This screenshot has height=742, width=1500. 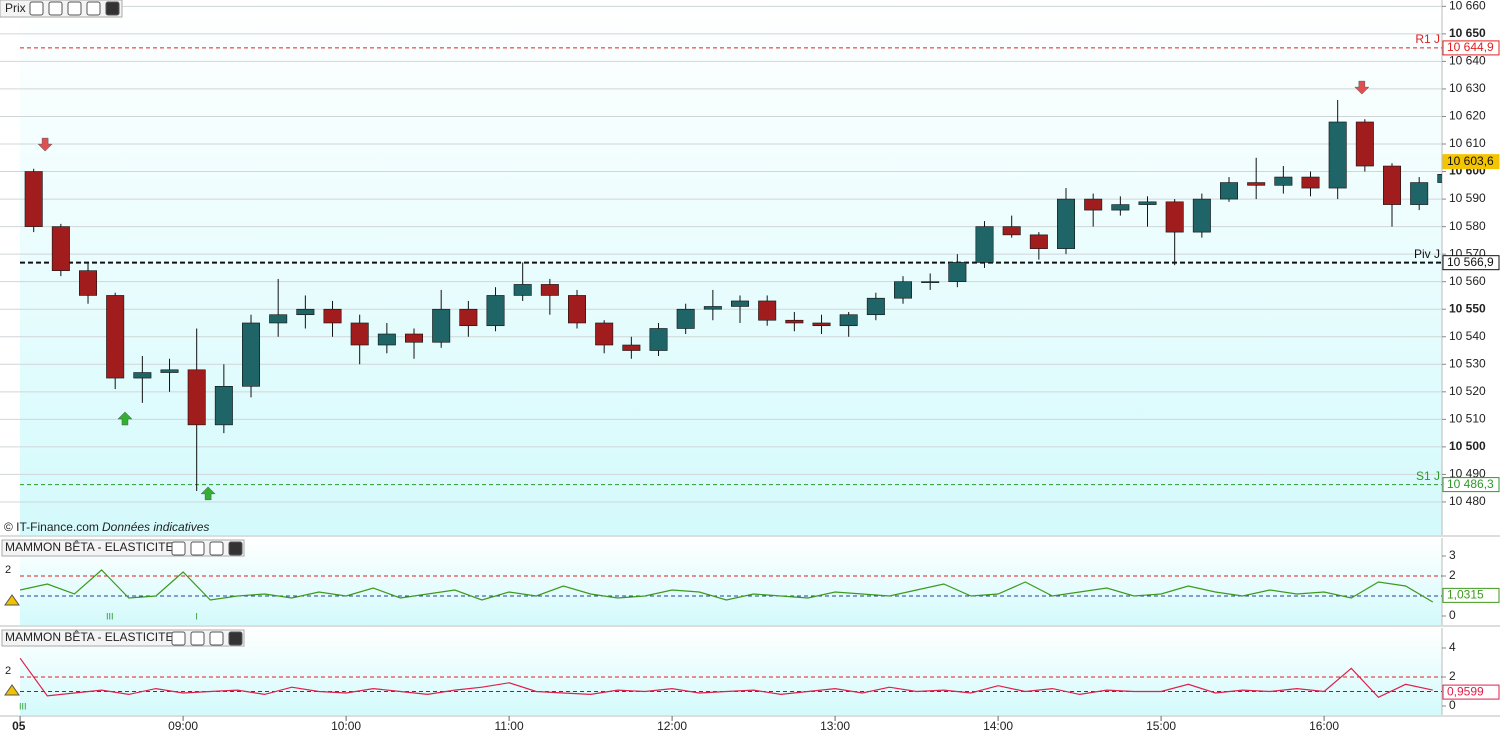 What do you see at coordinates (1470, 484) in the screenshot?
I see `level-value: 10 486,3` at bounding box center [1470, 484].